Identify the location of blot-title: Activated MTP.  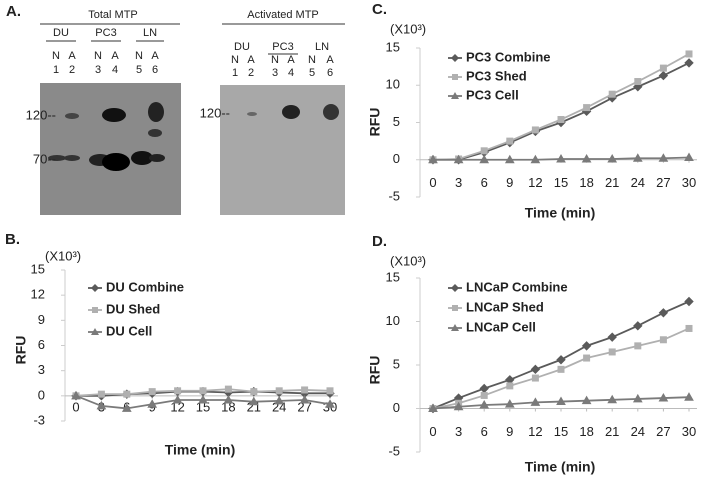
(283, 15).